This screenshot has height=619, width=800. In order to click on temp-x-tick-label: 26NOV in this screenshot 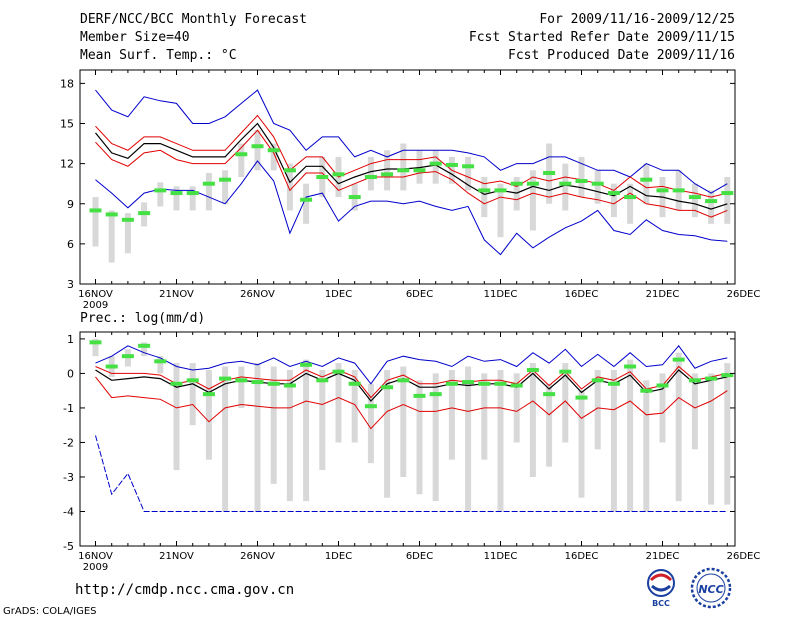, I will do `click(257, 294)`.